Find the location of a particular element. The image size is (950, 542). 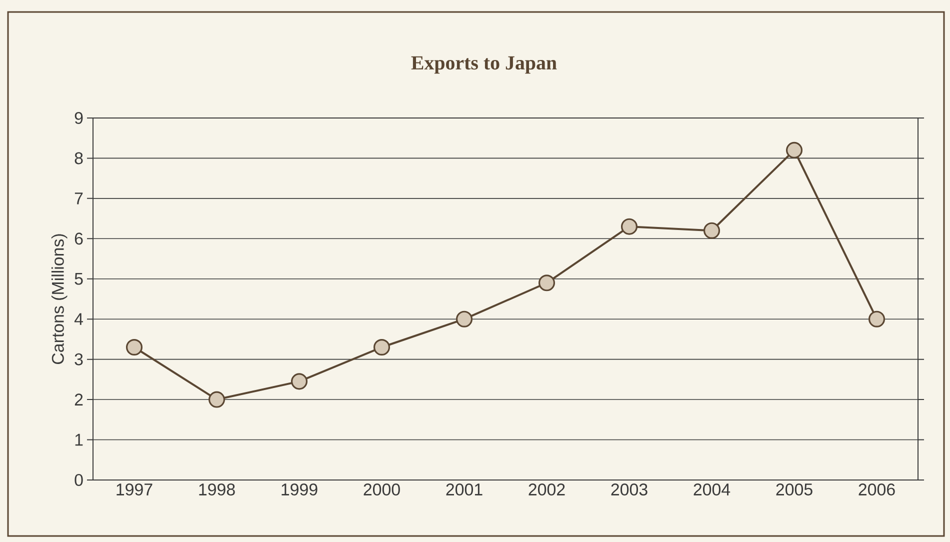

x-tick-label: 2005 is located at coordinates (794, 489).